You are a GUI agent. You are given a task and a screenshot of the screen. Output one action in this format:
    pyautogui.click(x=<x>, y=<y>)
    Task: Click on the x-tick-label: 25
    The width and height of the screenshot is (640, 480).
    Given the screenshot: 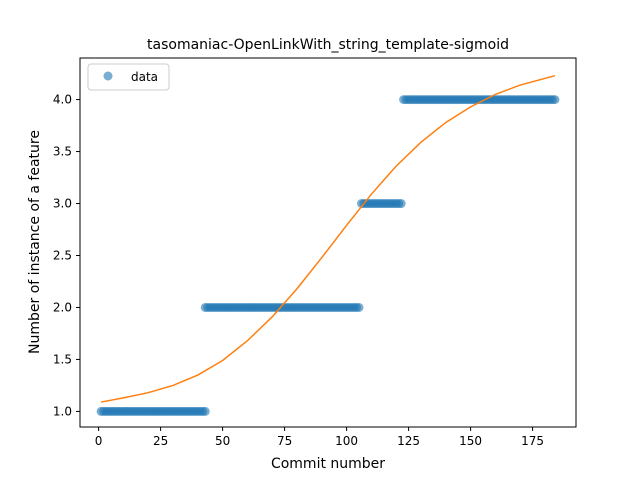 What is the action you would take?
    pyautogui.click(x=160, y=441)
    